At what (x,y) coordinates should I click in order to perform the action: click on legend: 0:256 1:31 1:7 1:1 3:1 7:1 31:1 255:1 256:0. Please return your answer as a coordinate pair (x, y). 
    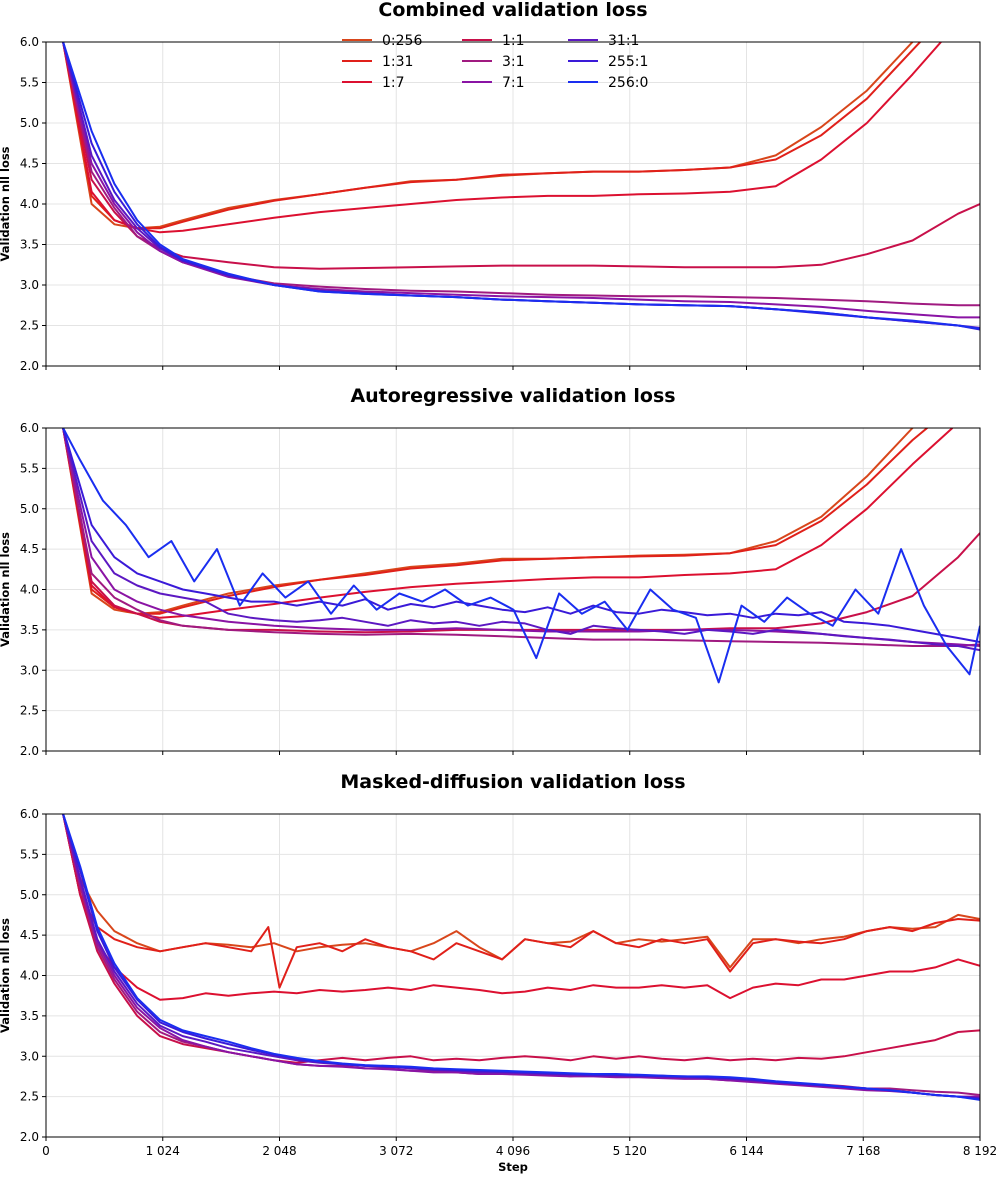
    Looking at the image, I should click on (495, 62).